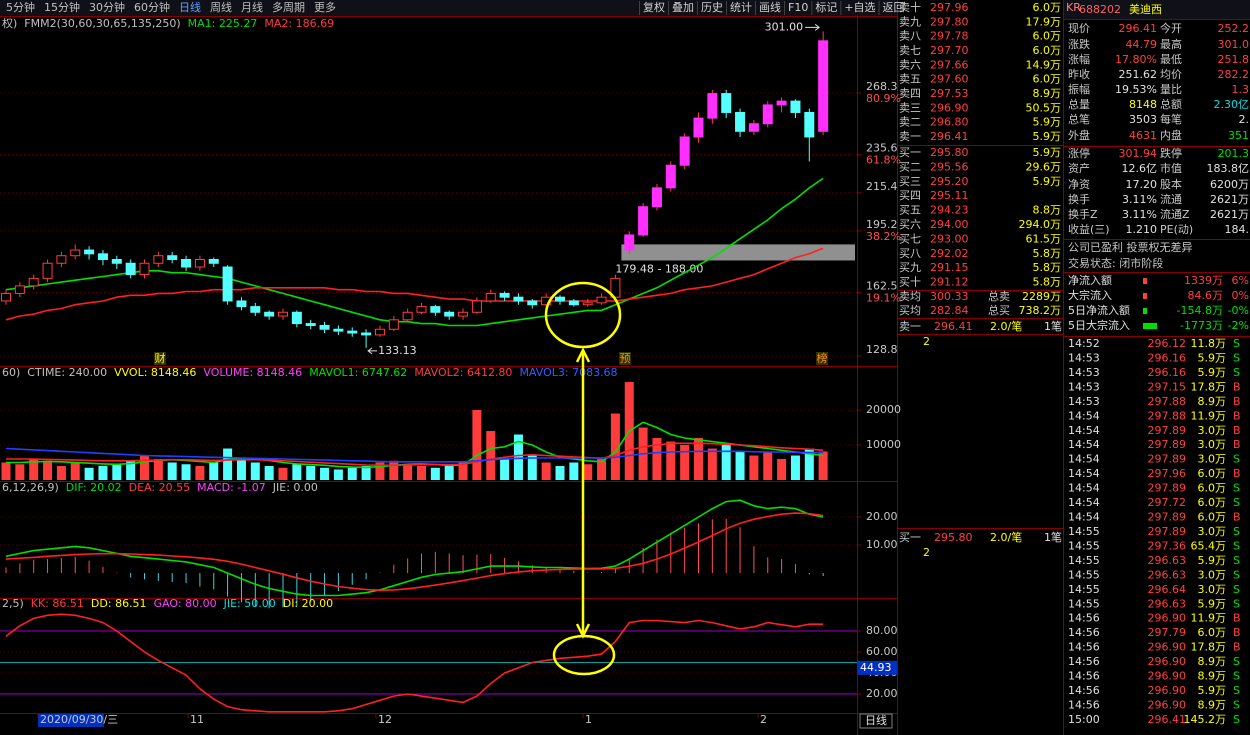  What do you see at coordinates (1090, 280) in the screenshot?
I see `flow-label: 净流入额` at bounding box center [1090, 280].